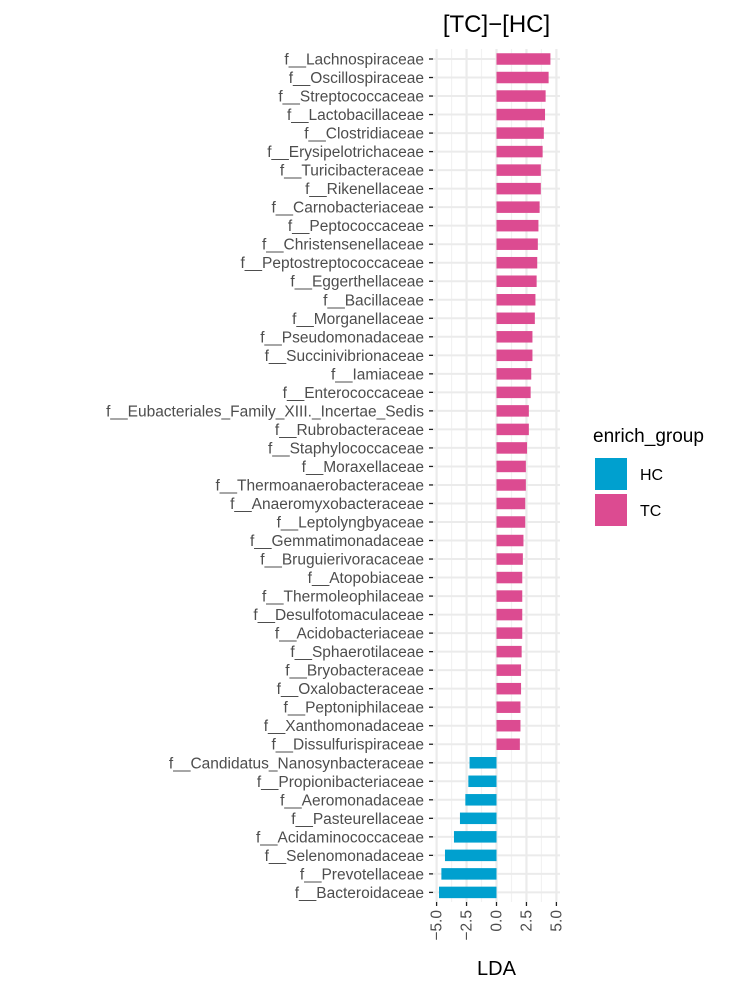 The height and width of the screenshot is (995, 750). I want to click on y-tick-label: f__Pasteurellaceae, so click(357, 819).